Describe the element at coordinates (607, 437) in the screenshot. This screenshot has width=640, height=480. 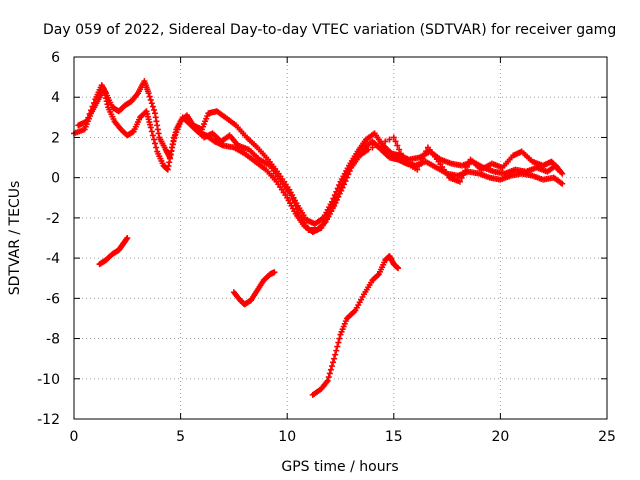
I see `x-tick-label: 25` at that location.